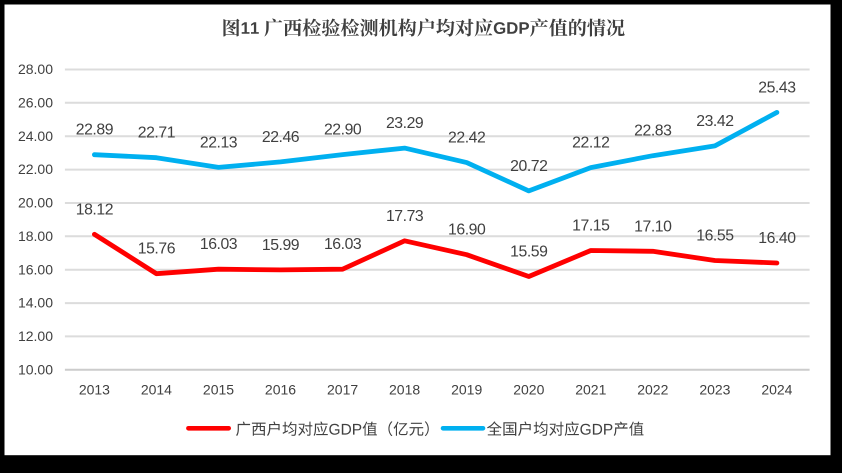  What do you see at coordinates (467, 230) in the screenshot?
I see `svg-text: 16.90` at bounding box center [467, 230].